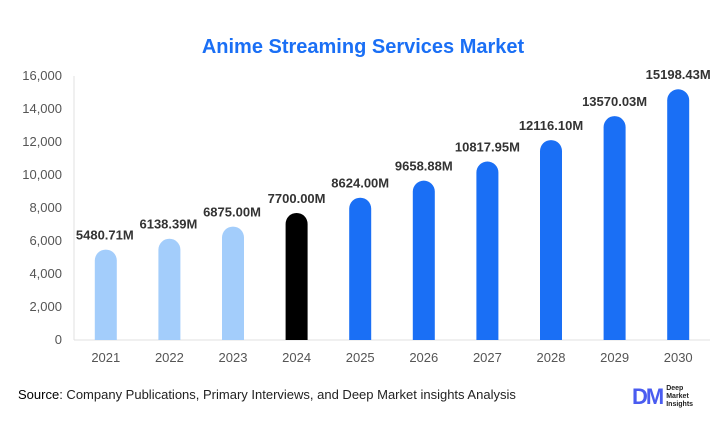 The width and height of the screenshot is (726, 443). Describe the element at coordinates (648, 396) in the screenshot. I see `logo-mark: DM` at that location.